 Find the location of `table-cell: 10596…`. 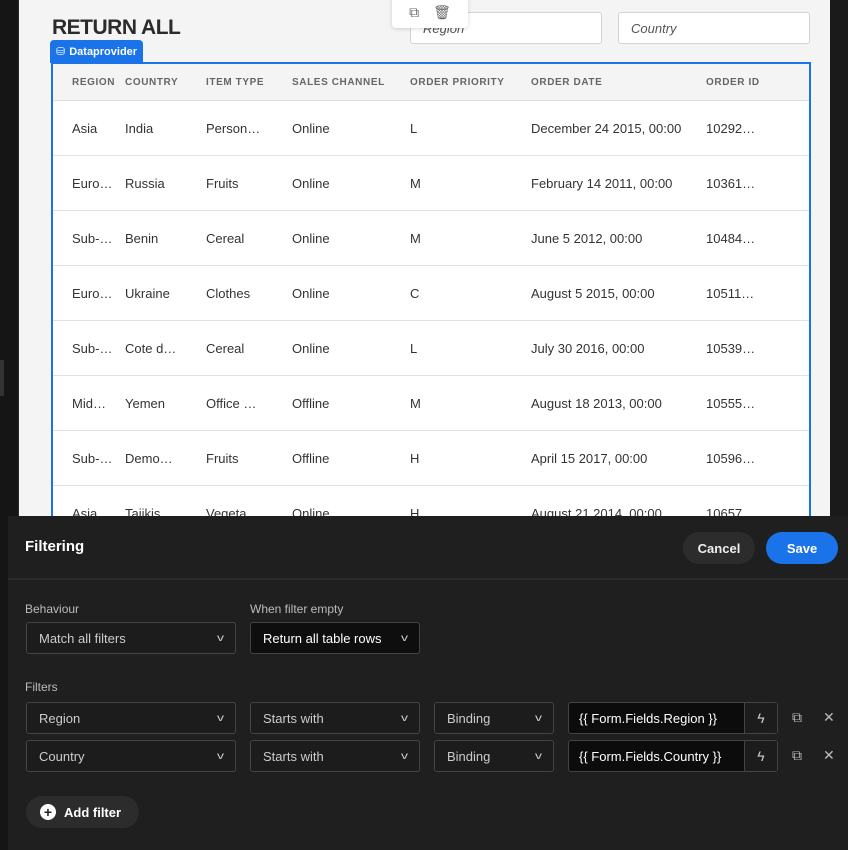

table-cell: 10596… is located at coordinates (731, 458).